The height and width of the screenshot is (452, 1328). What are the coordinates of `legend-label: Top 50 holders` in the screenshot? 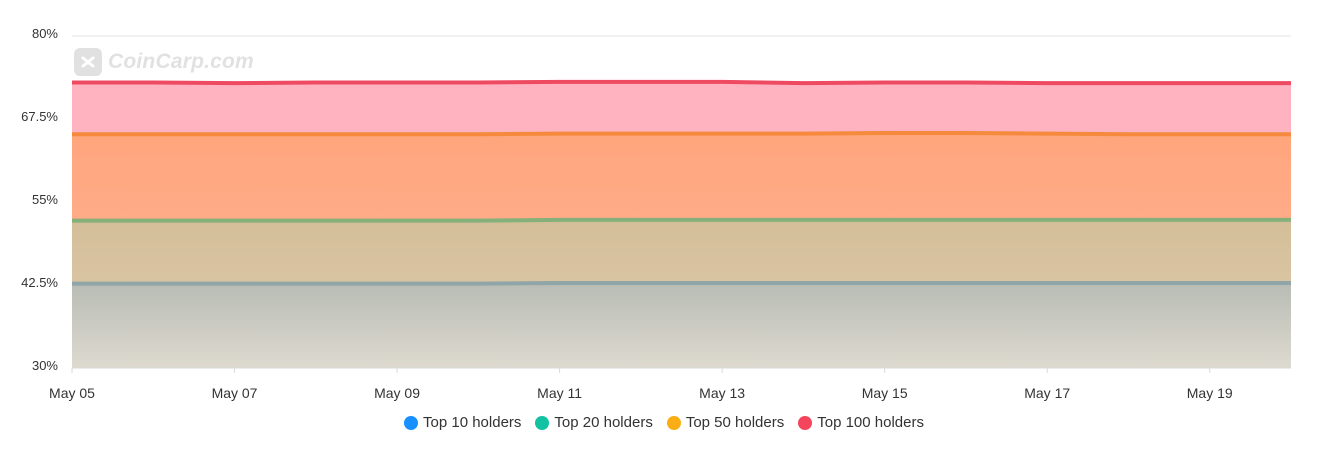 It's located at (735, 422).